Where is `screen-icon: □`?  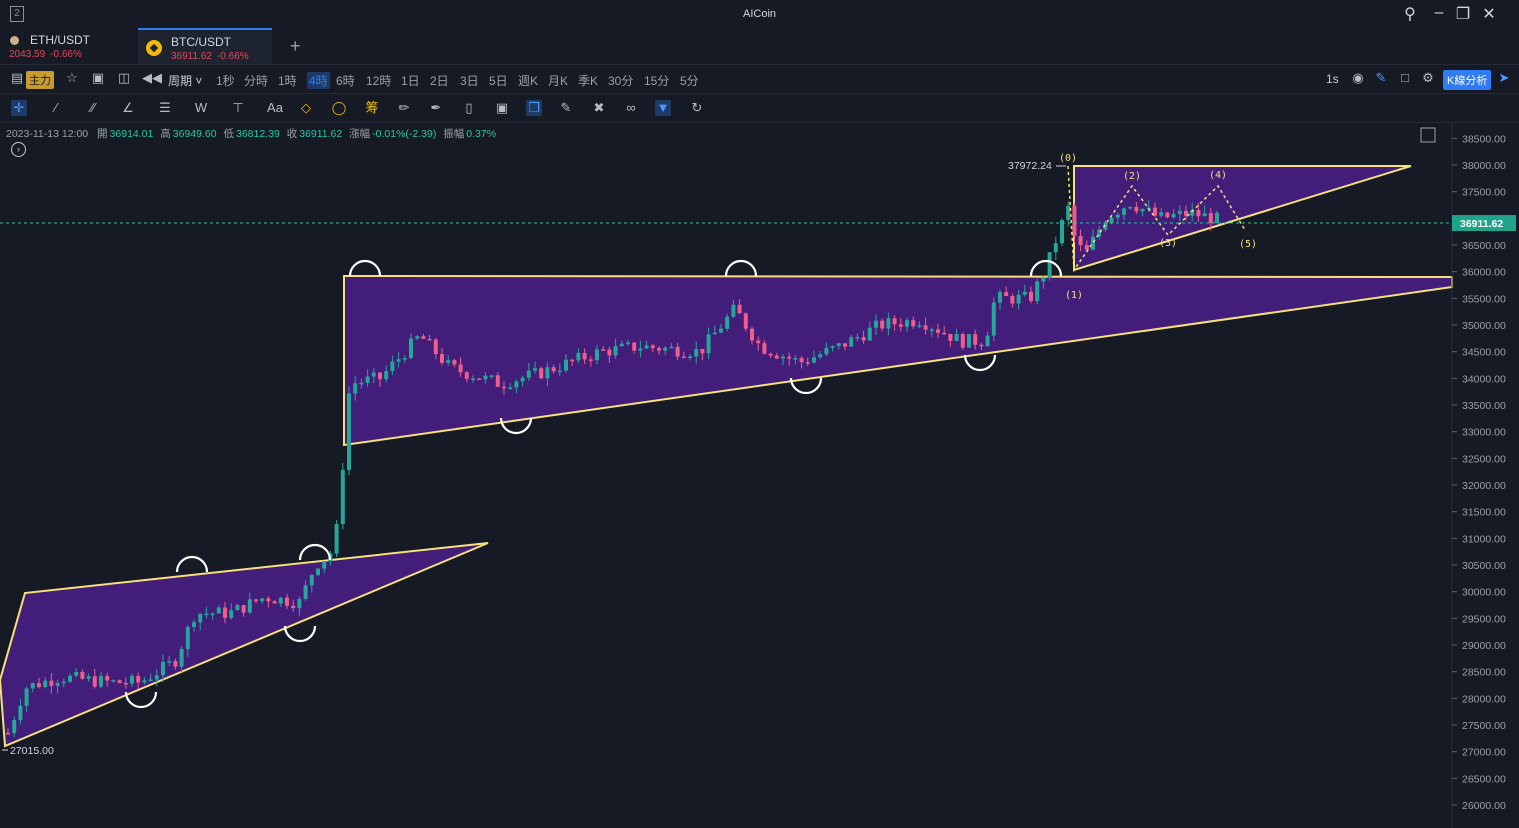
screen-icon: □ is located at coordinates (1405, 77).